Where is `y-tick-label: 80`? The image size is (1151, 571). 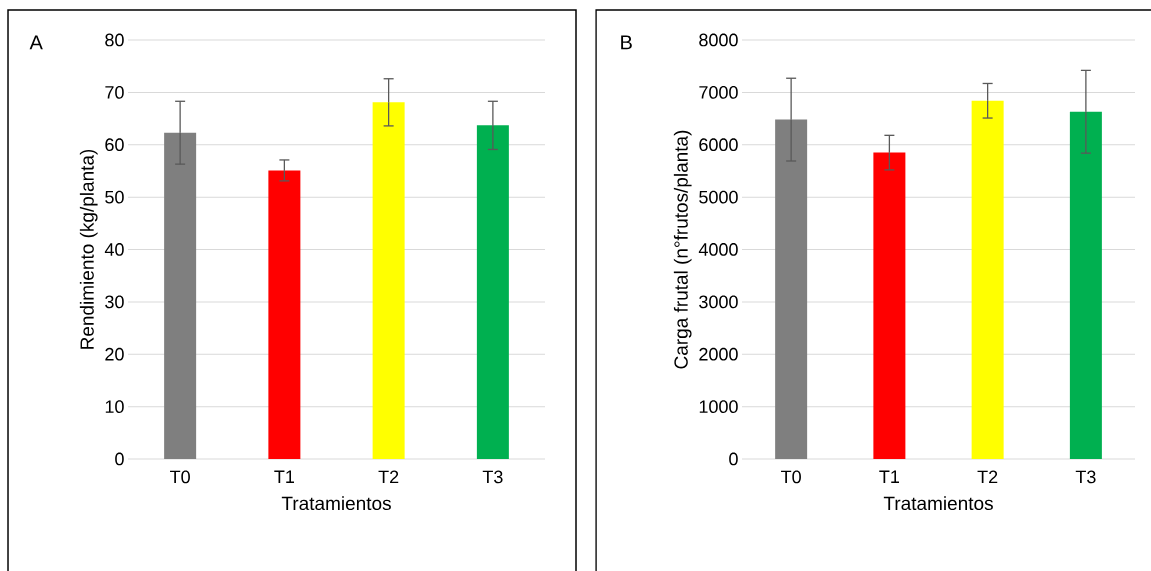
y-tick-label: 80 is located at coordinates (114, 40).